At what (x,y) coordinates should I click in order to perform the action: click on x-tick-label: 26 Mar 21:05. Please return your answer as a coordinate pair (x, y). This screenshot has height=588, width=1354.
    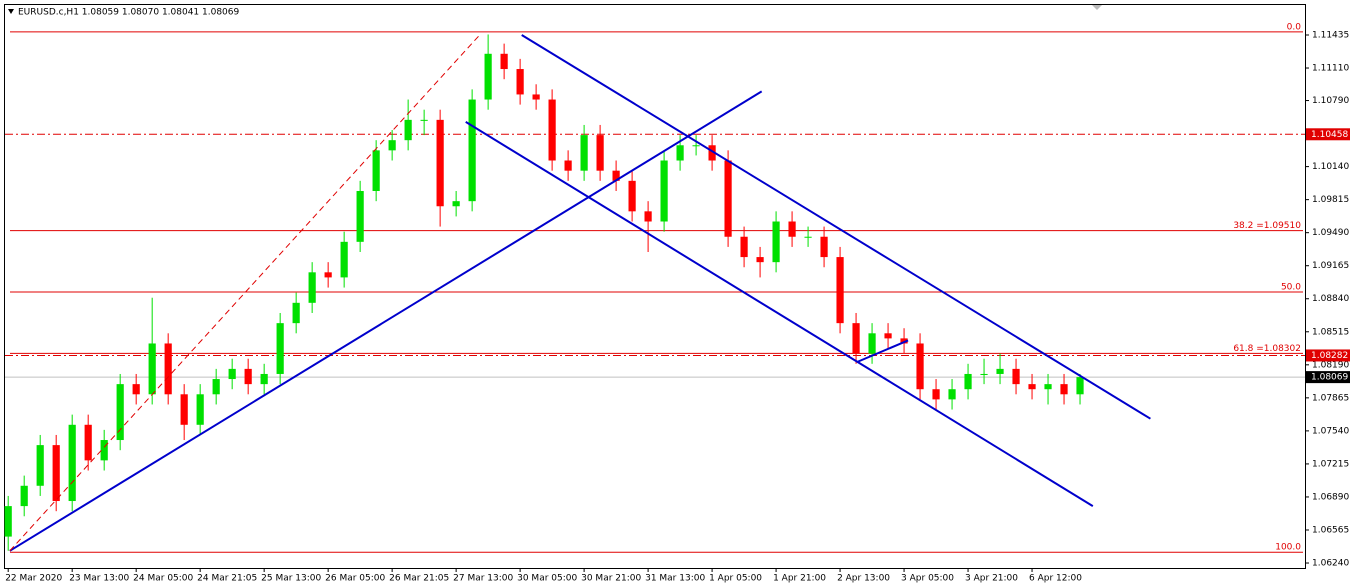
    Looking at the image, I should click on (419, 579).